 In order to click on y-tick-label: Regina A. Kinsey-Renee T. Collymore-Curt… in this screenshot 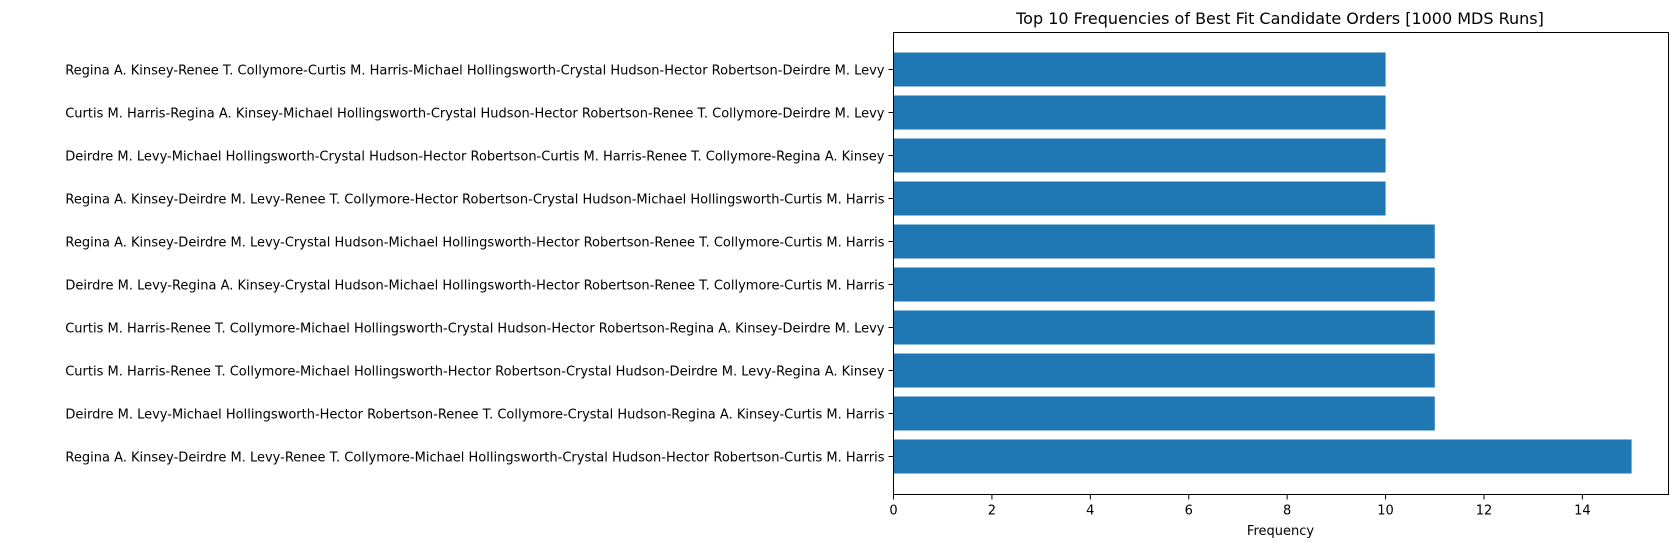, I will do `click(475, 71)`.